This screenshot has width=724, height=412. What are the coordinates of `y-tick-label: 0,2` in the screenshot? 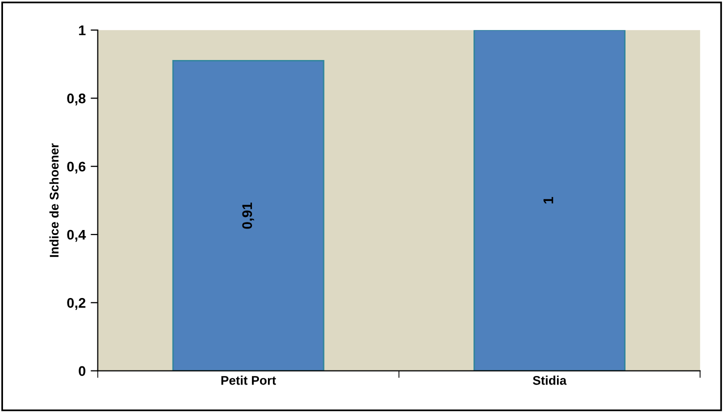 It's located at (76, 304).